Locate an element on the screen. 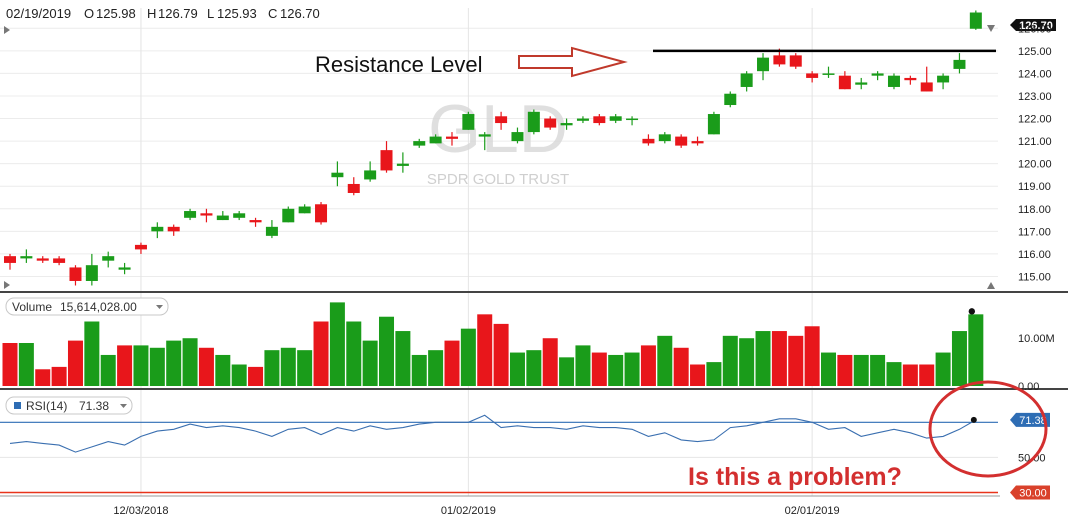 The image size is (1068, 524). rsi-value: 71.38 is located at coordinates (94, 406).